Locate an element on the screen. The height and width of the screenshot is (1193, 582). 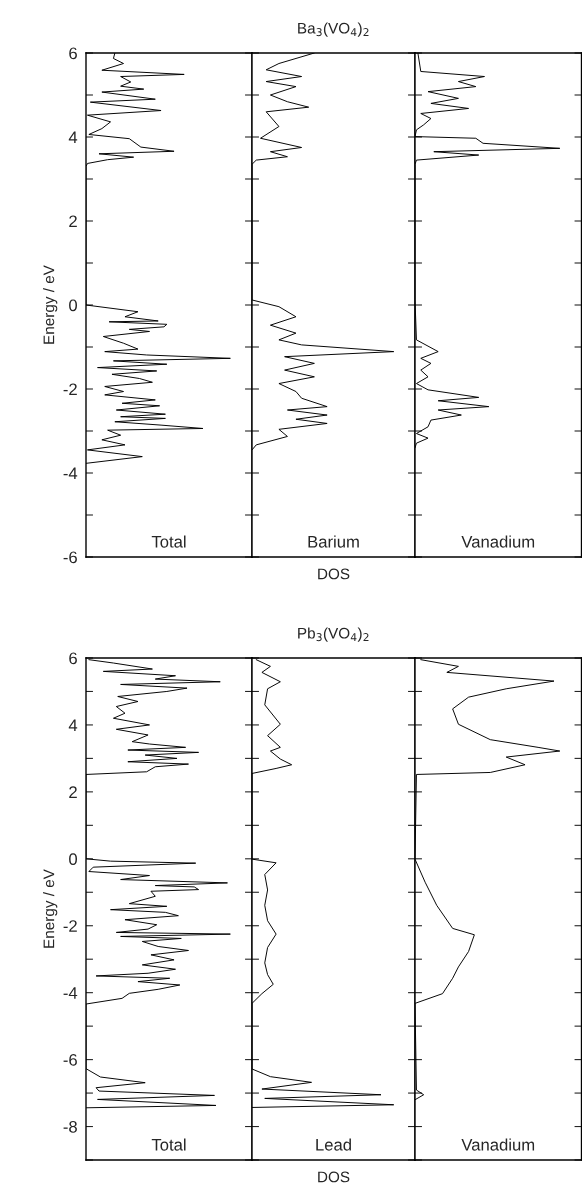
y-tick-label: -8 is located at coordinates (70, 1126).